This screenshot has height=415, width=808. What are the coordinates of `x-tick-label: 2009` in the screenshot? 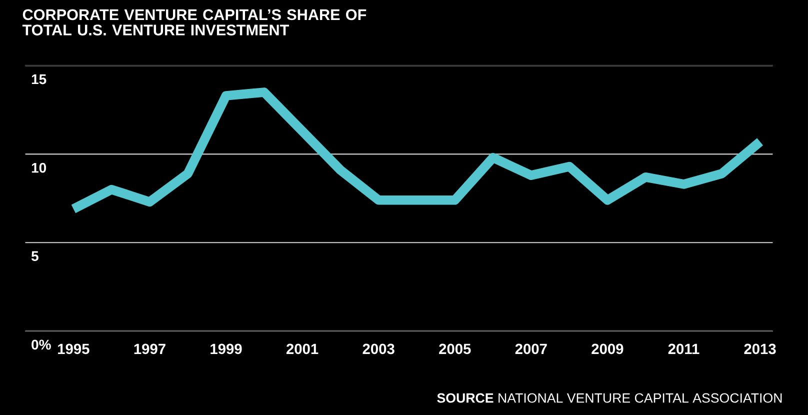 It's located at (608, 349).